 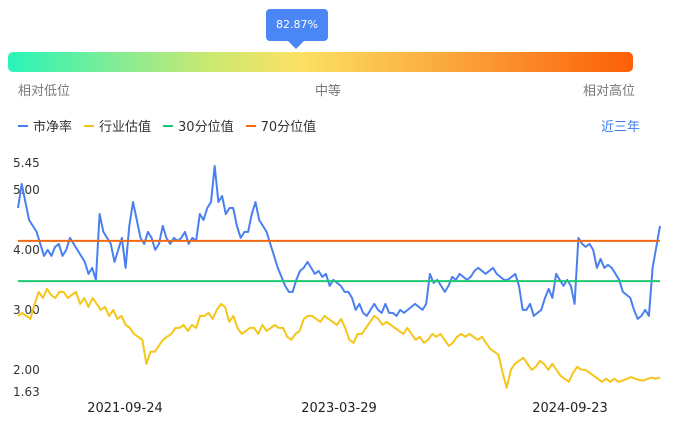 What do you see at coordinates (53, 127) in the screenshot?
I see `legend-label-pb: 市净率` at bounding box center [53, 127].